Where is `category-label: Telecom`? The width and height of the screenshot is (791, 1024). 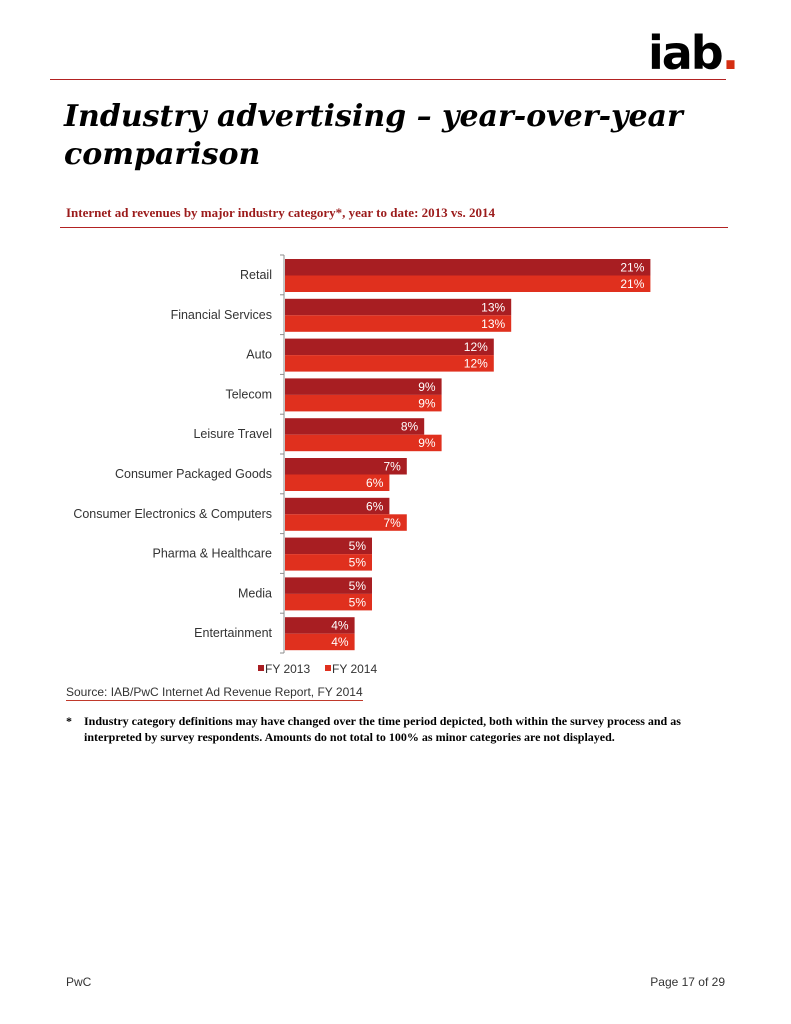
category-label: Telecom is located at coordinates (248, 394).